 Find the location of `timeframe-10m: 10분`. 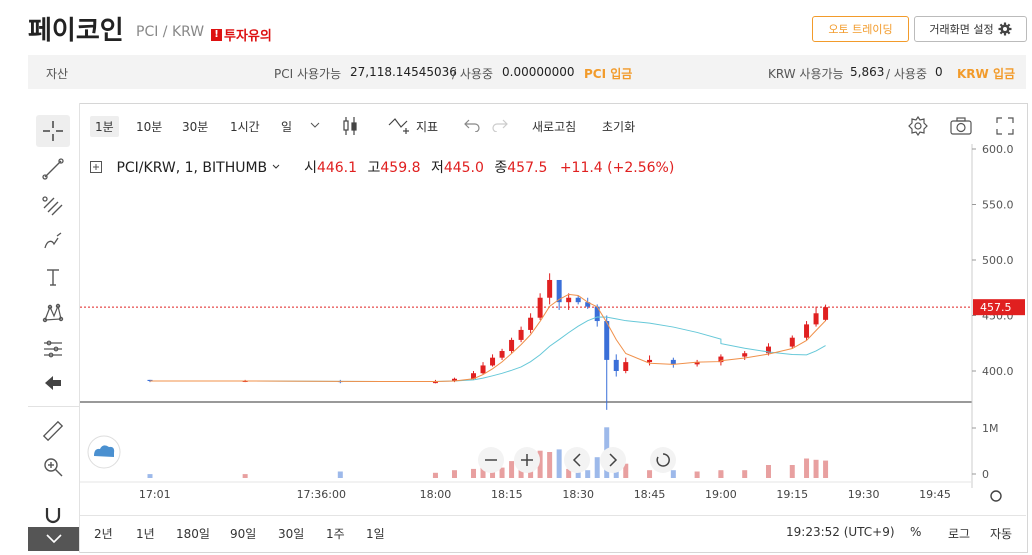

timeframe-10m: 10분 is located at coordinates (149, 127).